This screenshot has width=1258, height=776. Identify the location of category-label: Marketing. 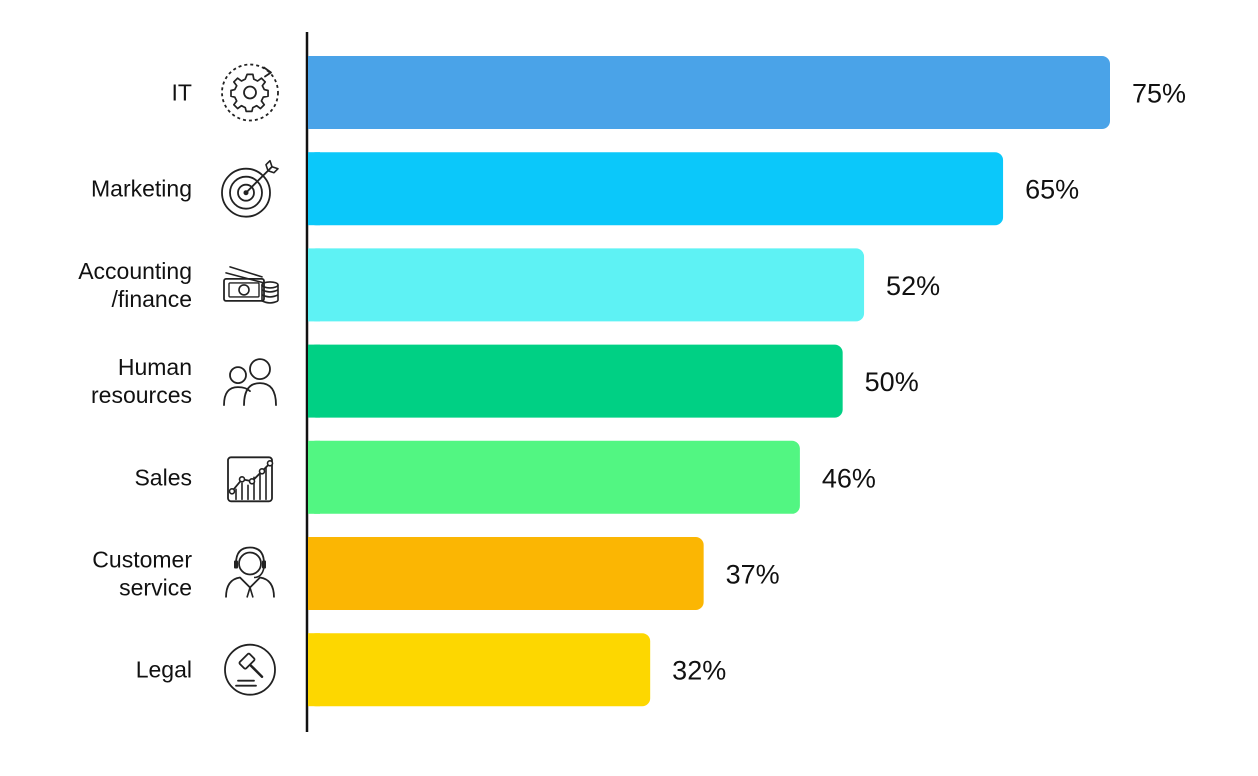
(141, 189).